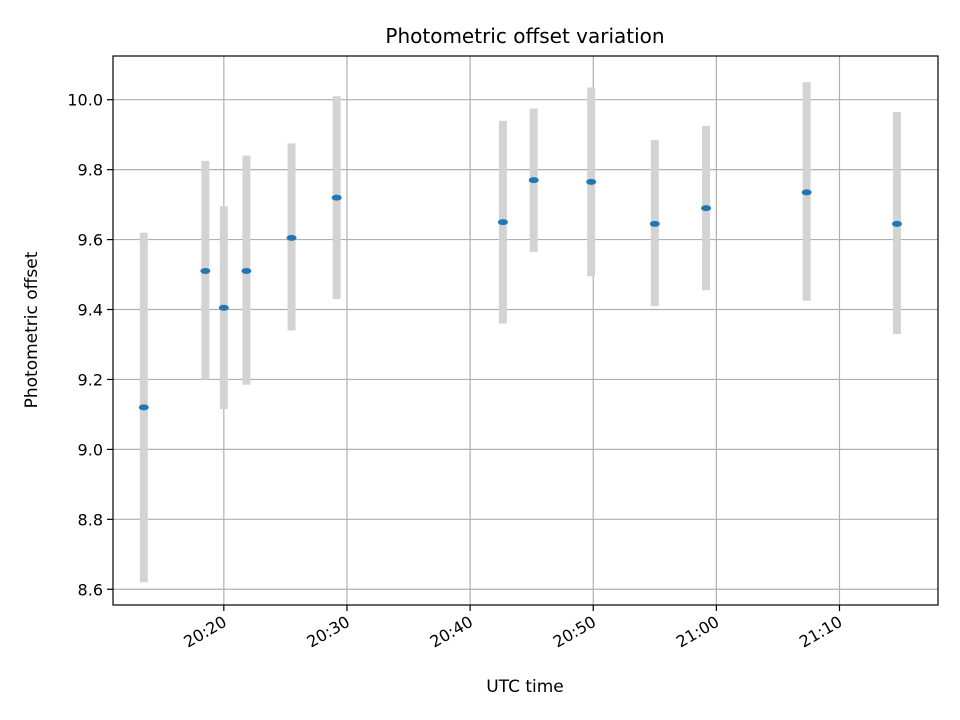  Describe the element at coordinates (90, 449) in the screenshot. I see `y-tick-label: 9.0` at that location.